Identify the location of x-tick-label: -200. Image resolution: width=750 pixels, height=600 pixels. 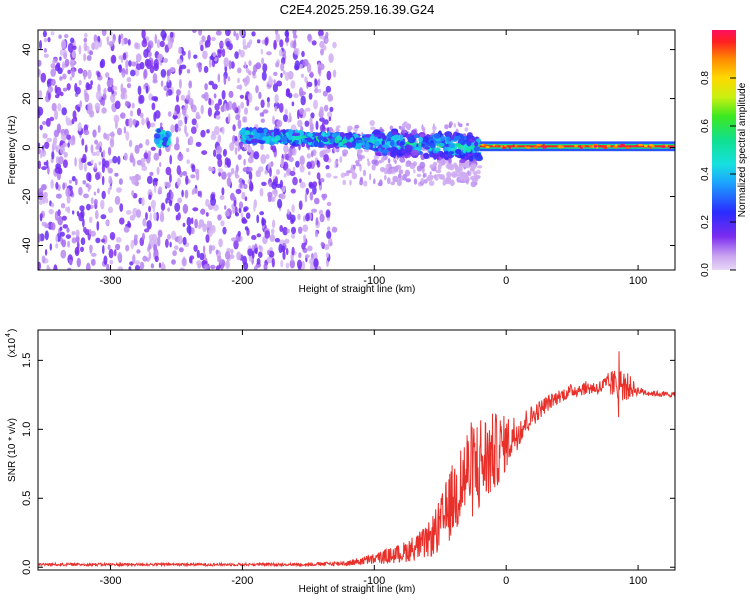
(242, 581).